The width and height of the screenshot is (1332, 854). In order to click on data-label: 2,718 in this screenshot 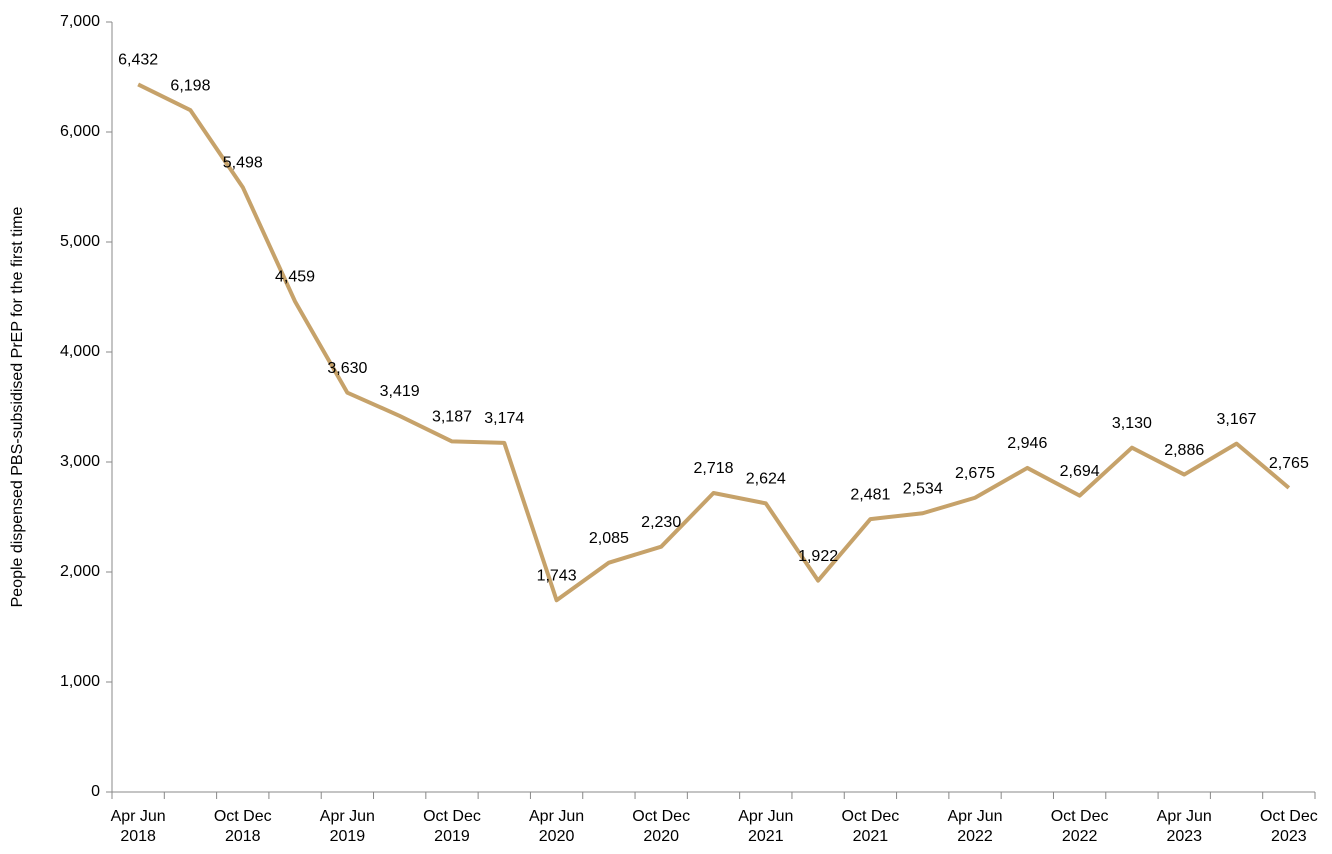, I will do `click(713, 468)`.